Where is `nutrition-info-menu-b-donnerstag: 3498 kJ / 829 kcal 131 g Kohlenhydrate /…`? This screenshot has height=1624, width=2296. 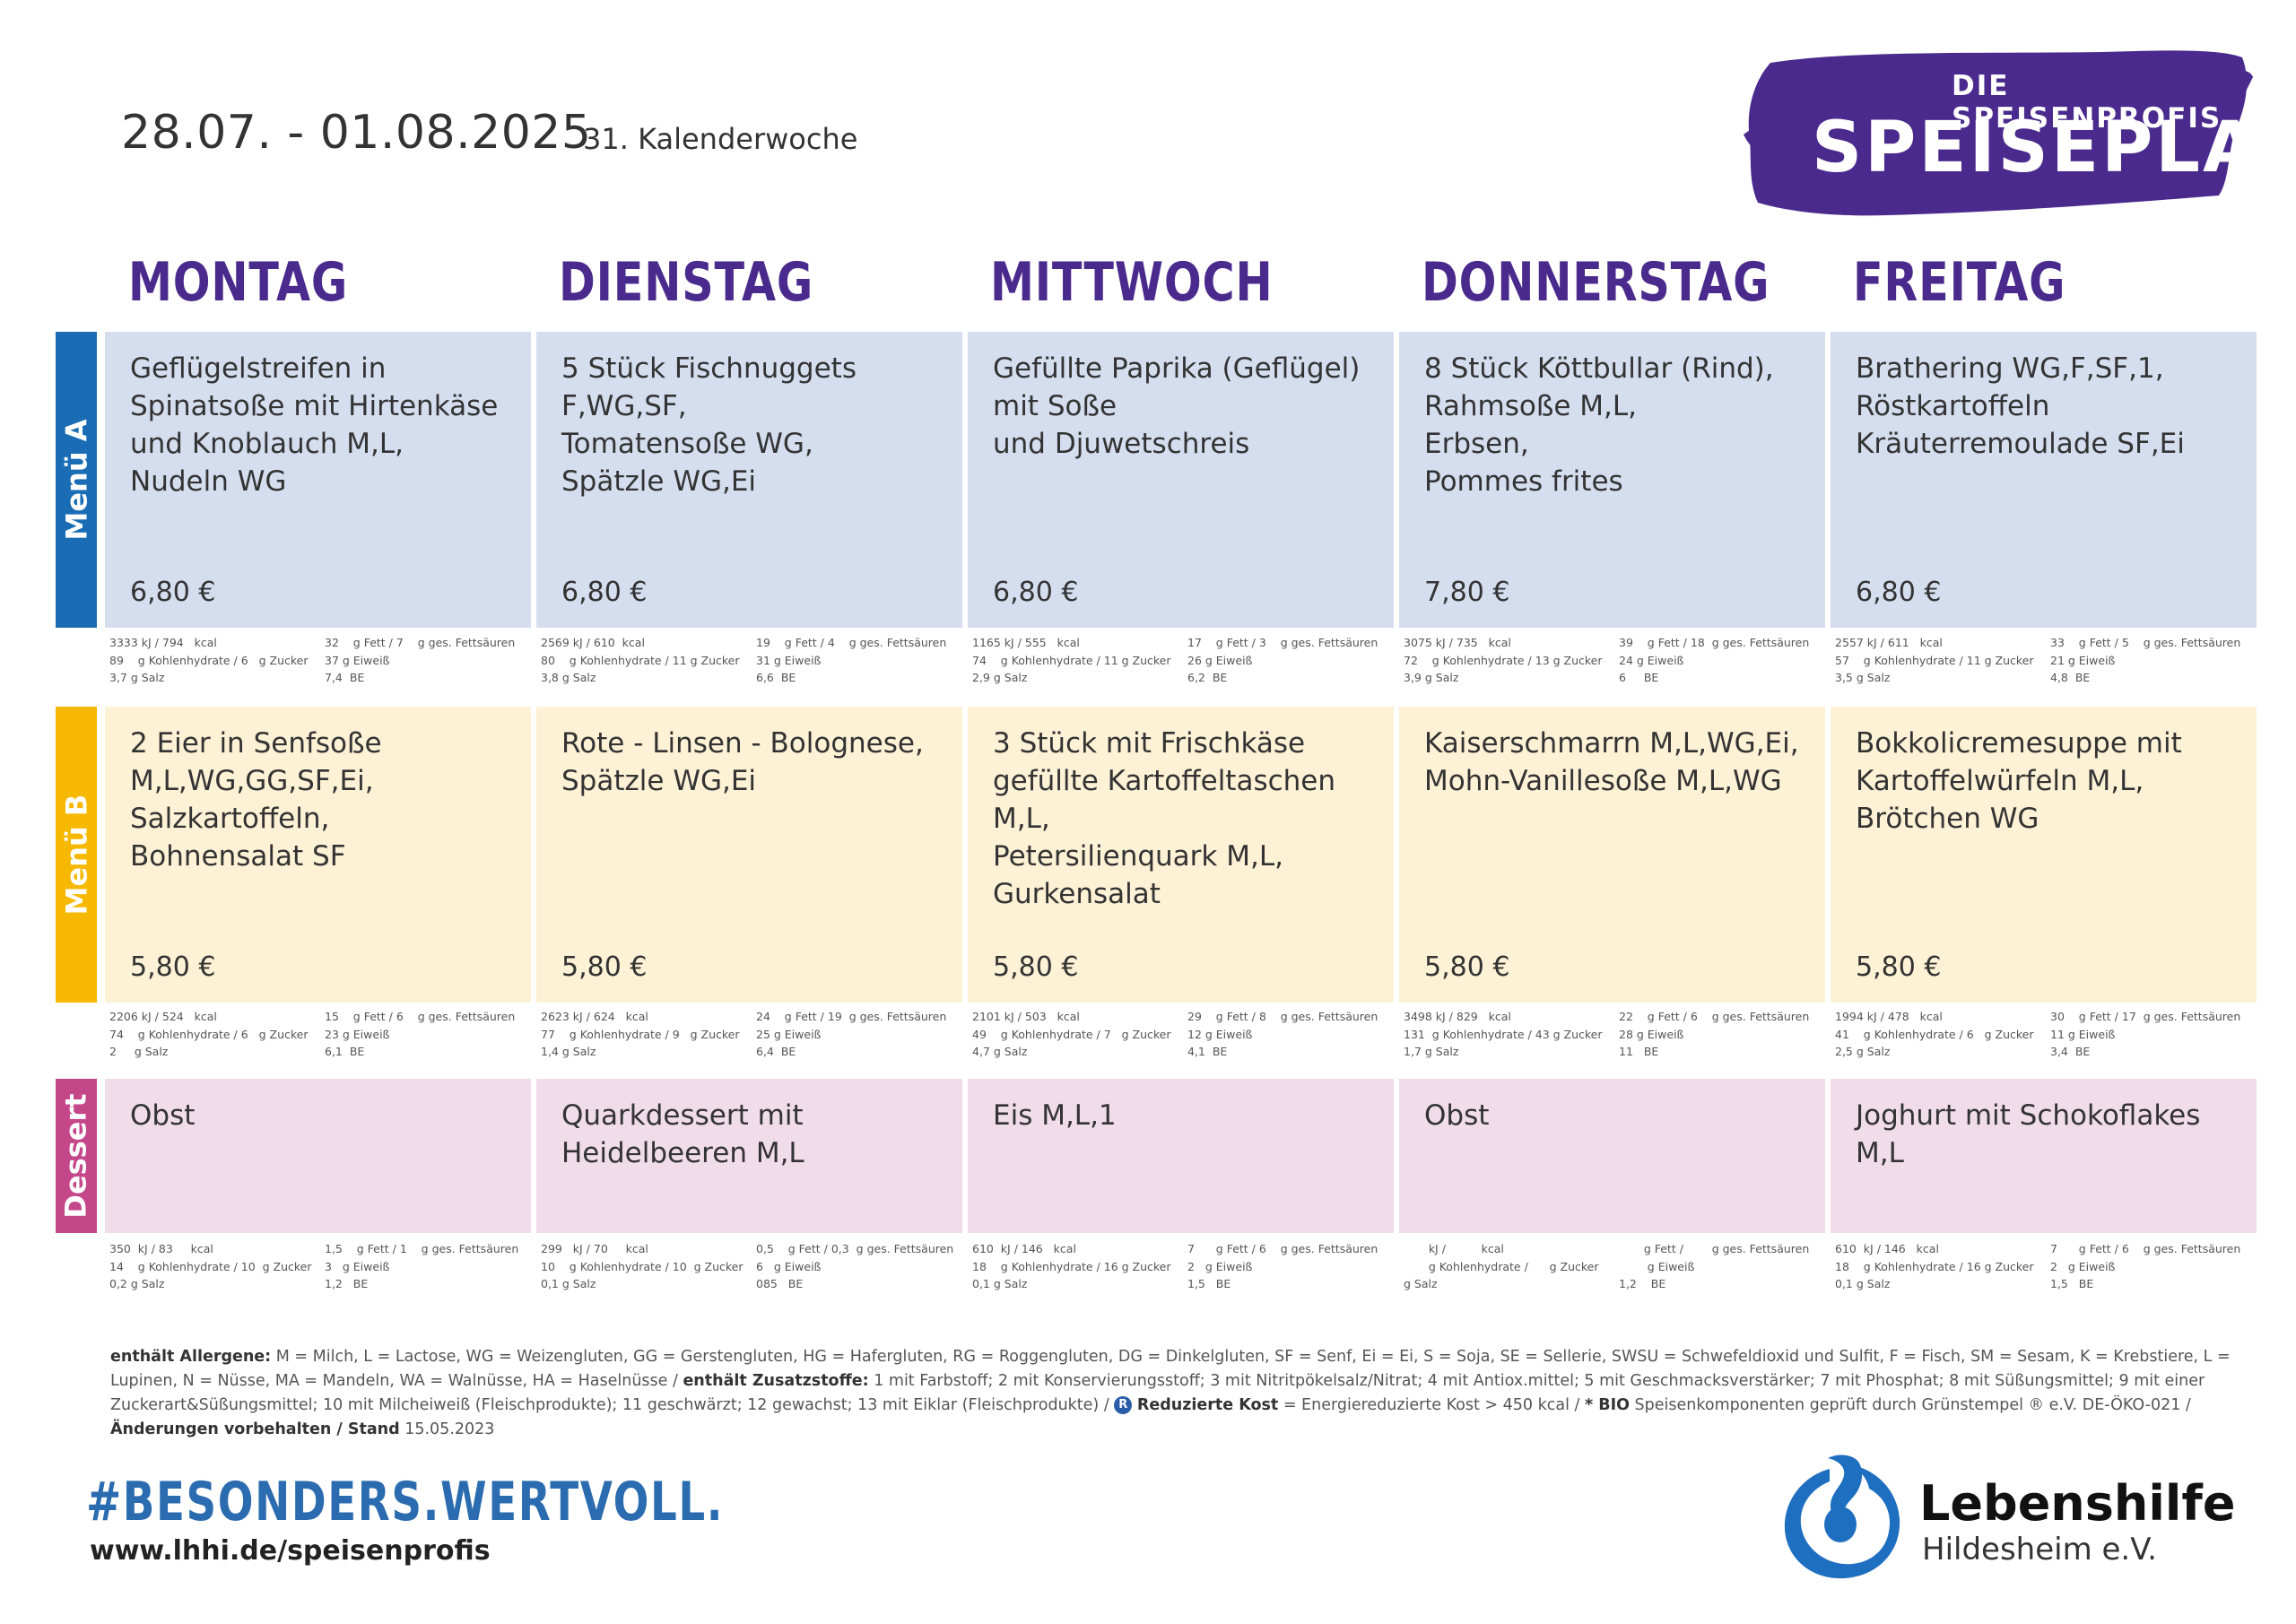
nutrition-info-menu-b-donnerstag: 3498 kJ / 829 kcal 131 g Kohlenhydrate /… is located at coordinates (1618, 1035).